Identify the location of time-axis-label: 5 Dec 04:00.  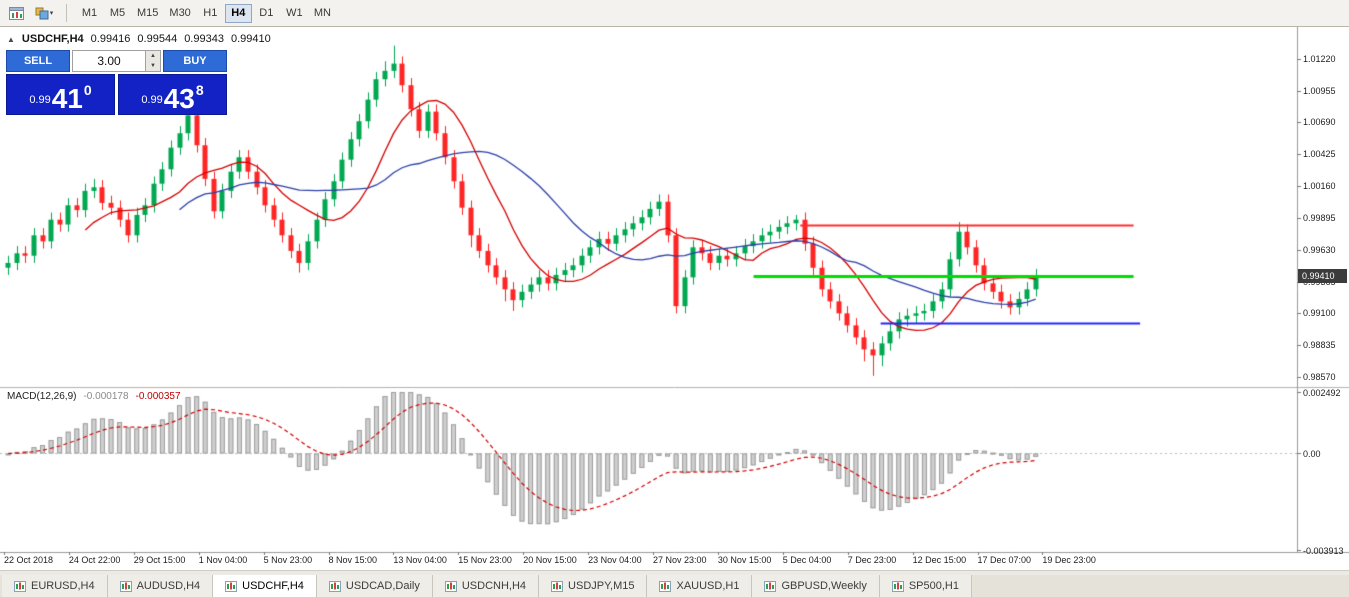
(807, 560).